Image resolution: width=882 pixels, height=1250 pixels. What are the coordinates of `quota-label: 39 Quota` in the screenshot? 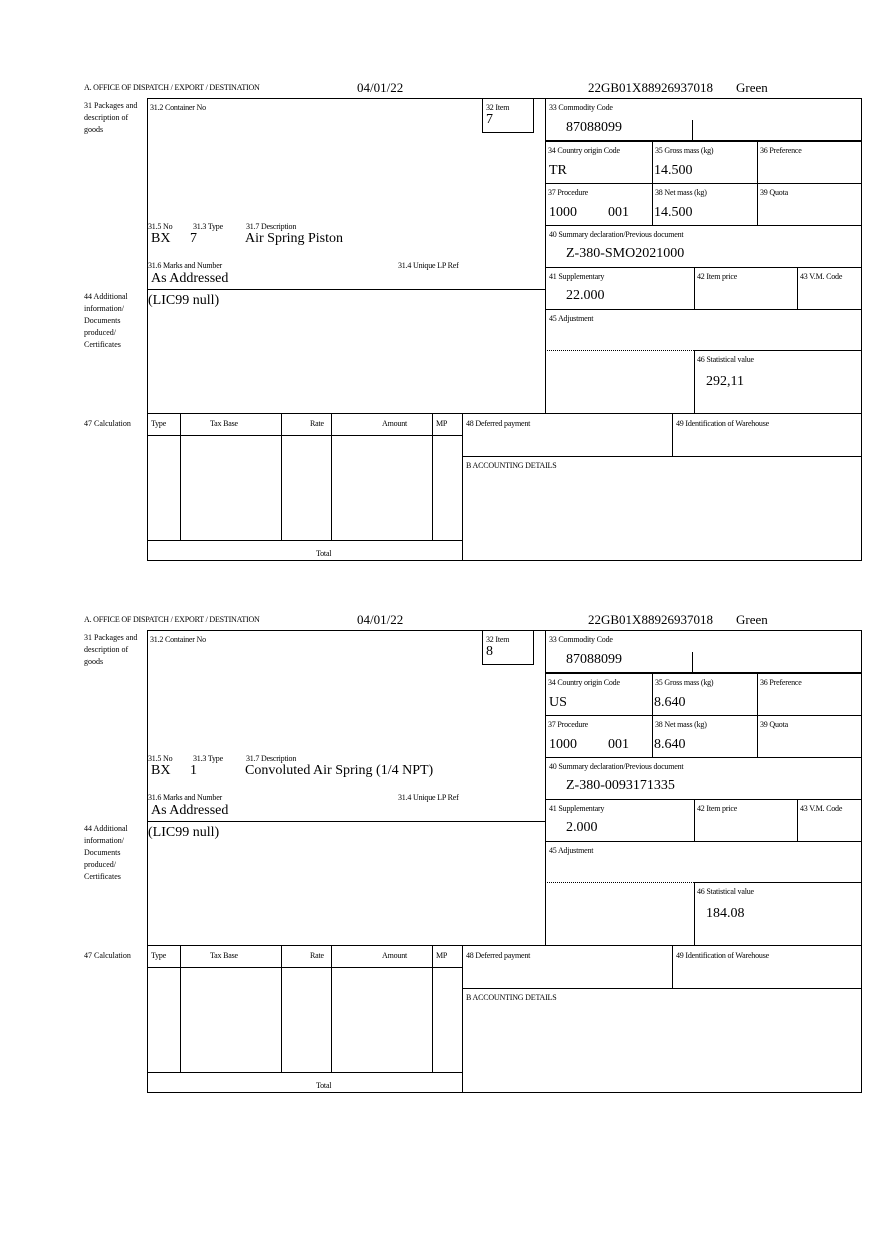 It's located at (774, 724).